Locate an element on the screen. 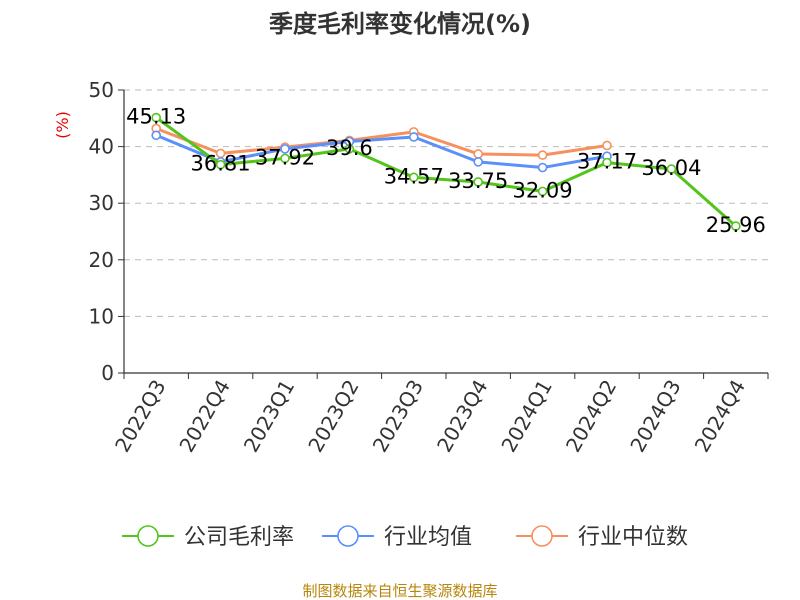 This screenshot has height=600, width=800. data-label: 39.6 is located at coordinates (349, 148).